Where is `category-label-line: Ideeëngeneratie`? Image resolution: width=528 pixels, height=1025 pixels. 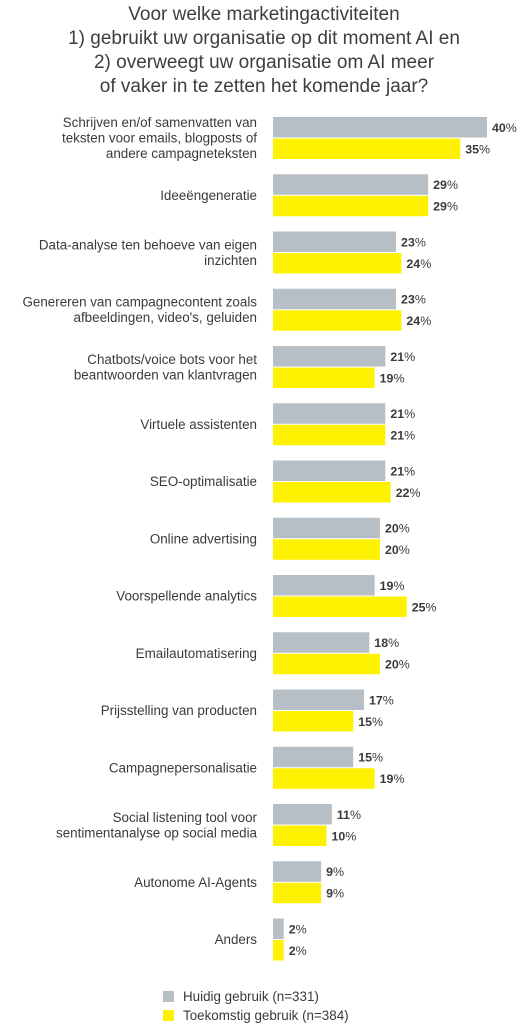
category-label-line: Ideeëngeneratie is located at coordinates (208, 195).